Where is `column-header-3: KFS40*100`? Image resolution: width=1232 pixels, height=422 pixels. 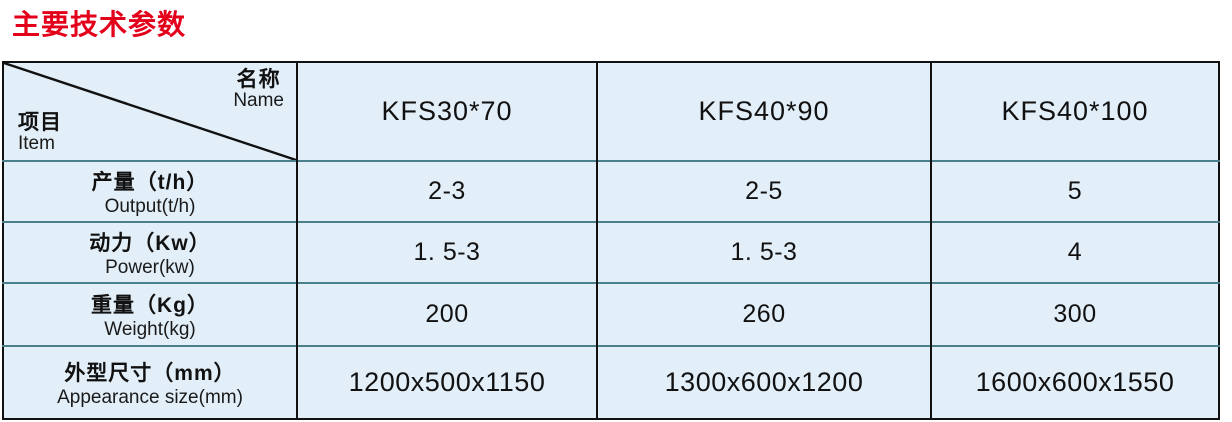 column-header-3: KFS40*100 is located at coordinates (1074, 111).